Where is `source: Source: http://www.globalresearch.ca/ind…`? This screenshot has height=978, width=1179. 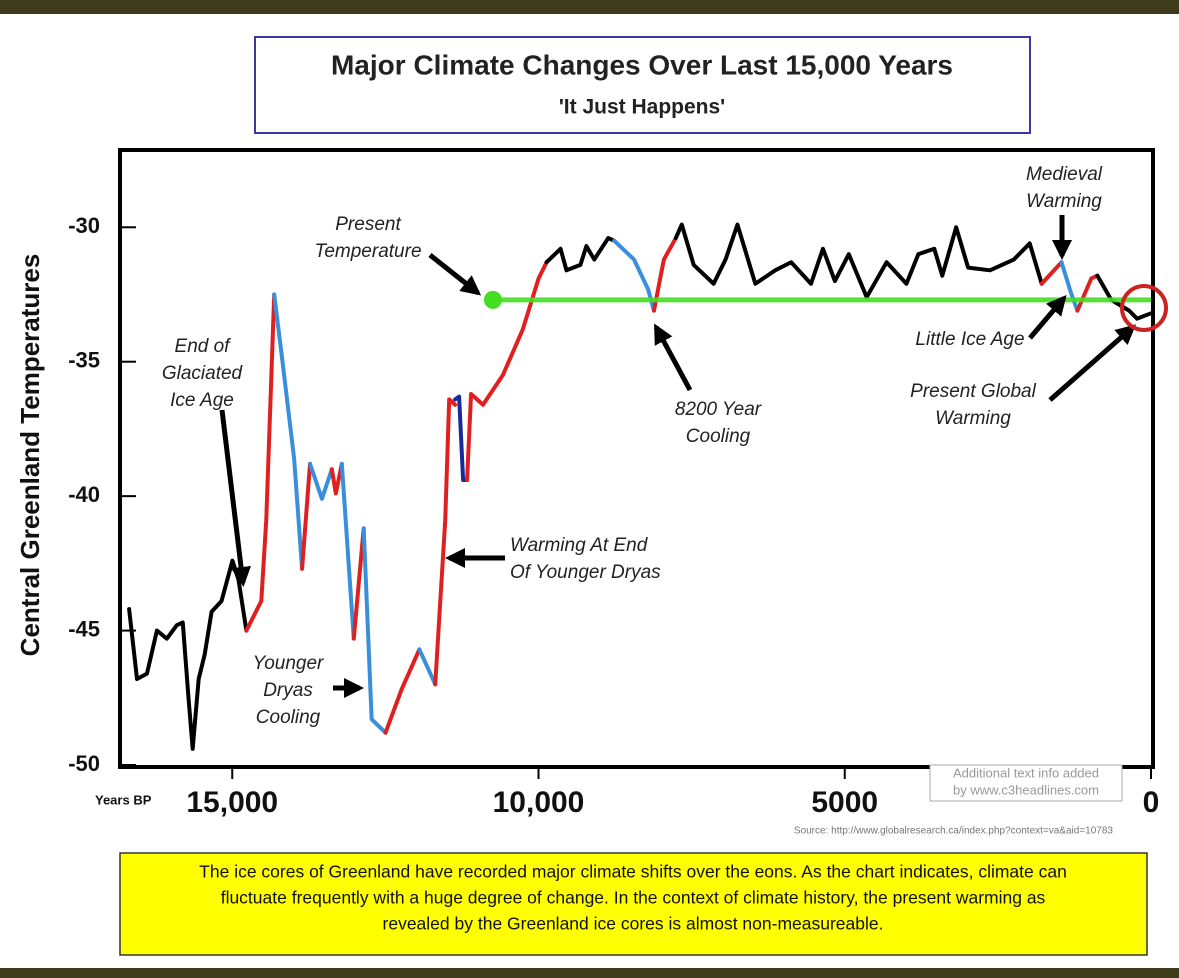
source: Source: http://www.globalresearch.ca/ind… is located at coordinates (954, 831).